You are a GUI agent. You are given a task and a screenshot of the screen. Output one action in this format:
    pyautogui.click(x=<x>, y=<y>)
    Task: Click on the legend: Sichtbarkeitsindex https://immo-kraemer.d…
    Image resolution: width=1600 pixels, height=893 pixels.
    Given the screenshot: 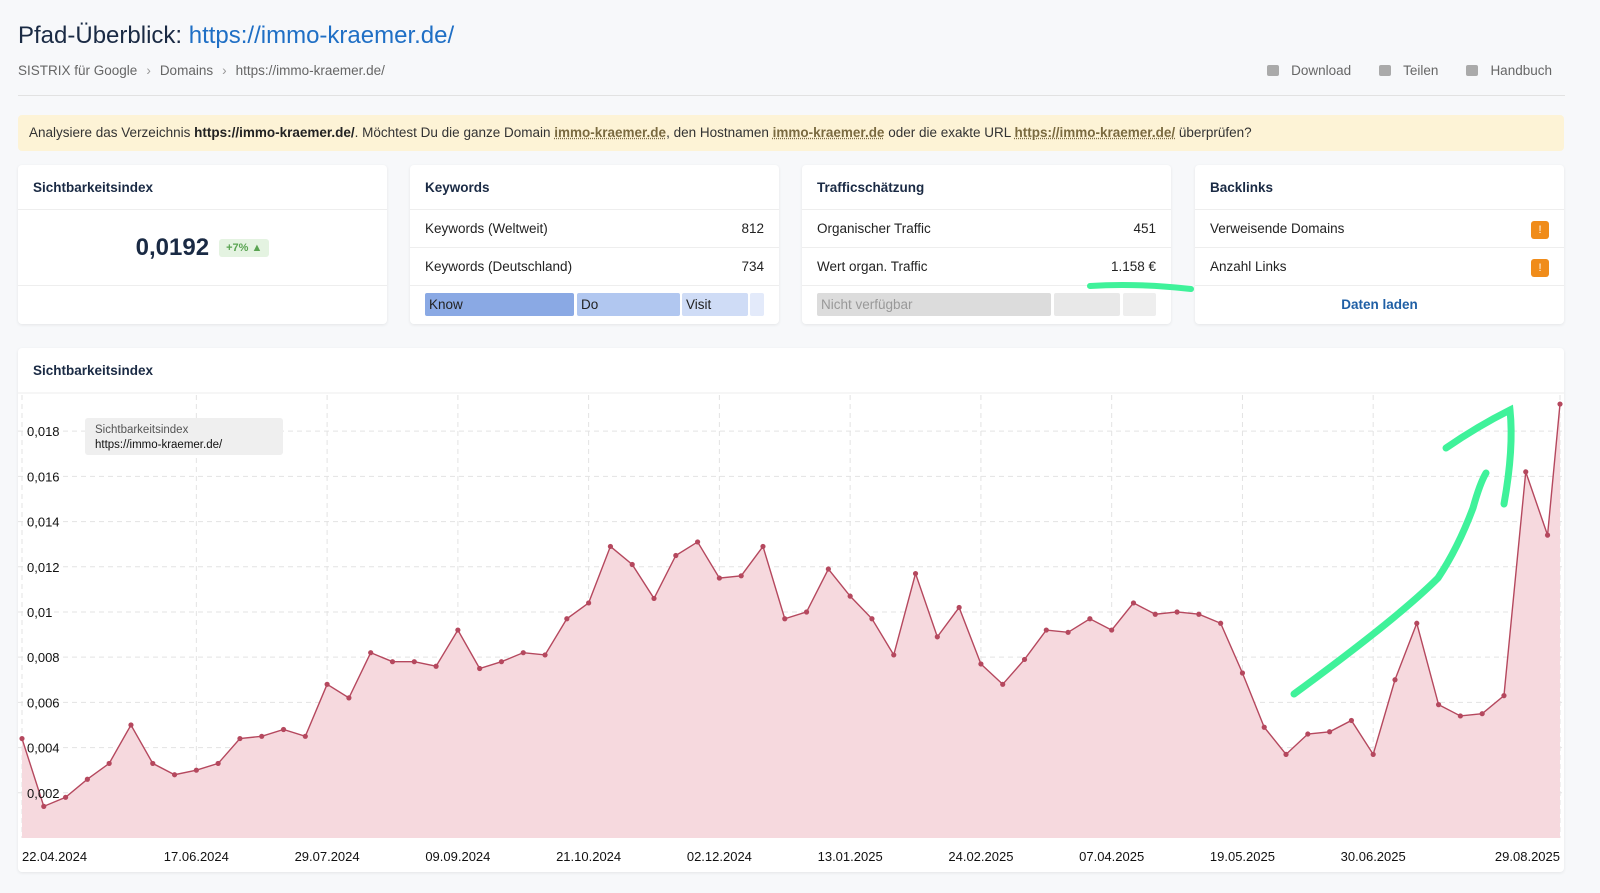 What is the action you would take?
    pyautogui.click(x=184, y=436)
    